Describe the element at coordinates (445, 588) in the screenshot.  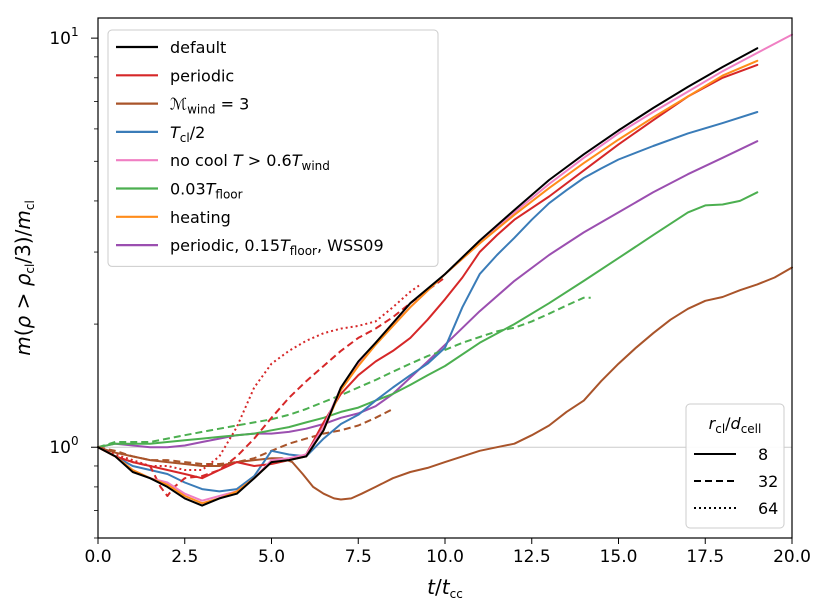
I see `x-axis-label: t/tcc` at that location.